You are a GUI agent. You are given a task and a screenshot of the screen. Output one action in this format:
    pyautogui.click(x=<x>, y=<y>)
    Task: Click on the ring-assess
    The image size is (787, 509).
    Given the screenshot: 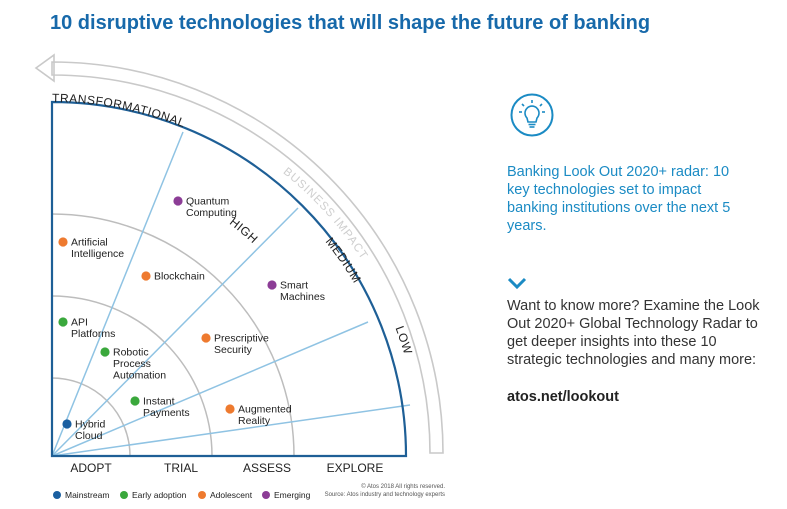 What is the action you would take?
    pyautogui.click(x=173, y=335)
    